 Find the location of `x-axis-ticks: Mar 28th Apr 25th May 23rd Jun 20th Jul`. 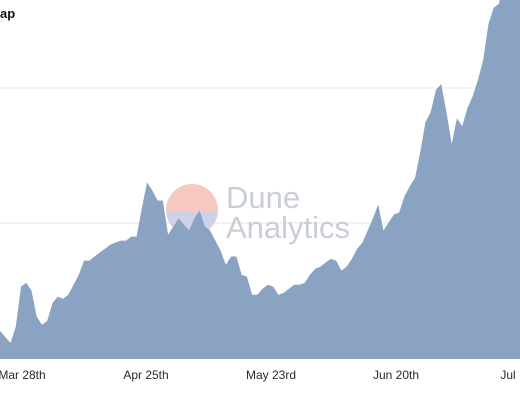

x-axis-ticks: Mar 28th Apr 25th May 23rd Jun 20th Jul is located at coordinates (258, 375).